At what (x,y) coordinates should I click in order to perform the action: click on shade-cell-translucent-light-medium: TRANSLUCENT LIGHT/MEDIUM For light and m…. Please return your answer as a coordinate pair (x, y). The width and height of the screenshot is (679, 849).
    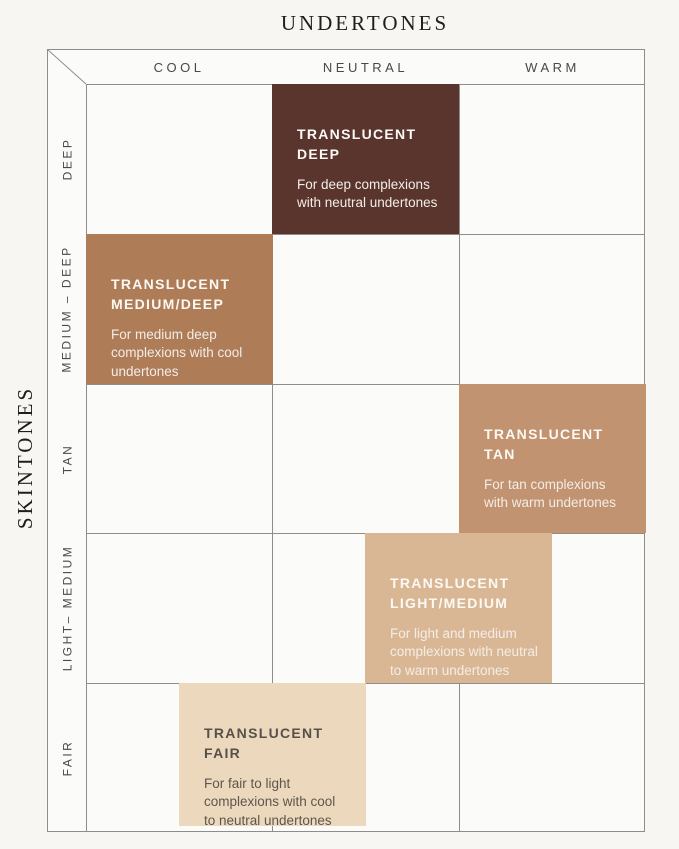
    Looking at the image, I should click on (458, 608).